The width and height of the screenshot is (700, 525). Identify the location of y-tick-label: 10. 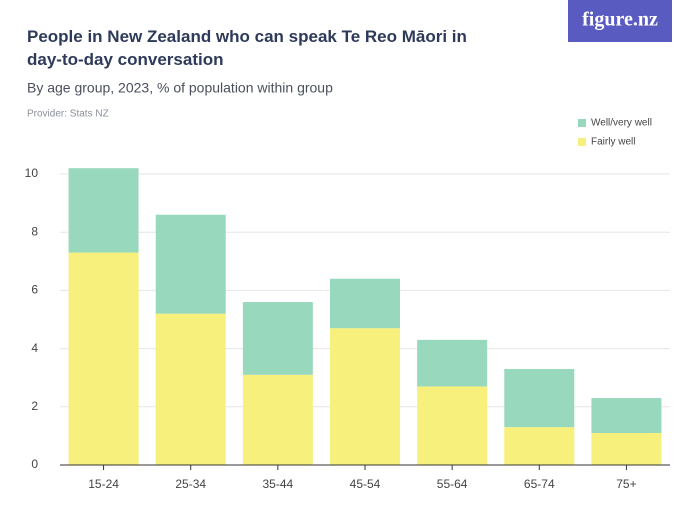
(32, 173).